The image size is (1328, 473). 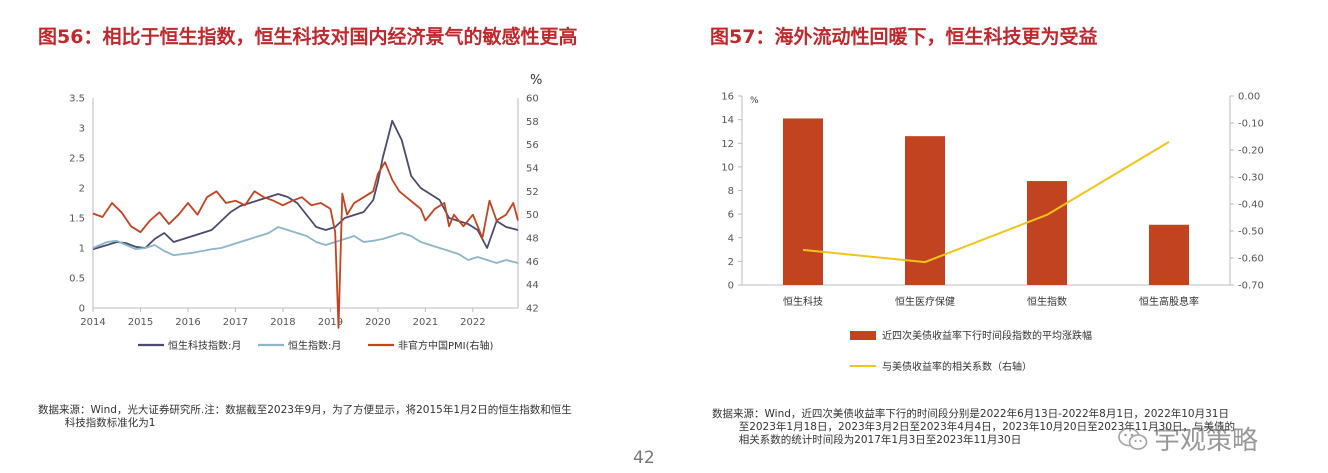 What do you see at coordinates (731, 215) in the screenshot?
I see `left-tick-label: 6` at bounding box center [731, 215].